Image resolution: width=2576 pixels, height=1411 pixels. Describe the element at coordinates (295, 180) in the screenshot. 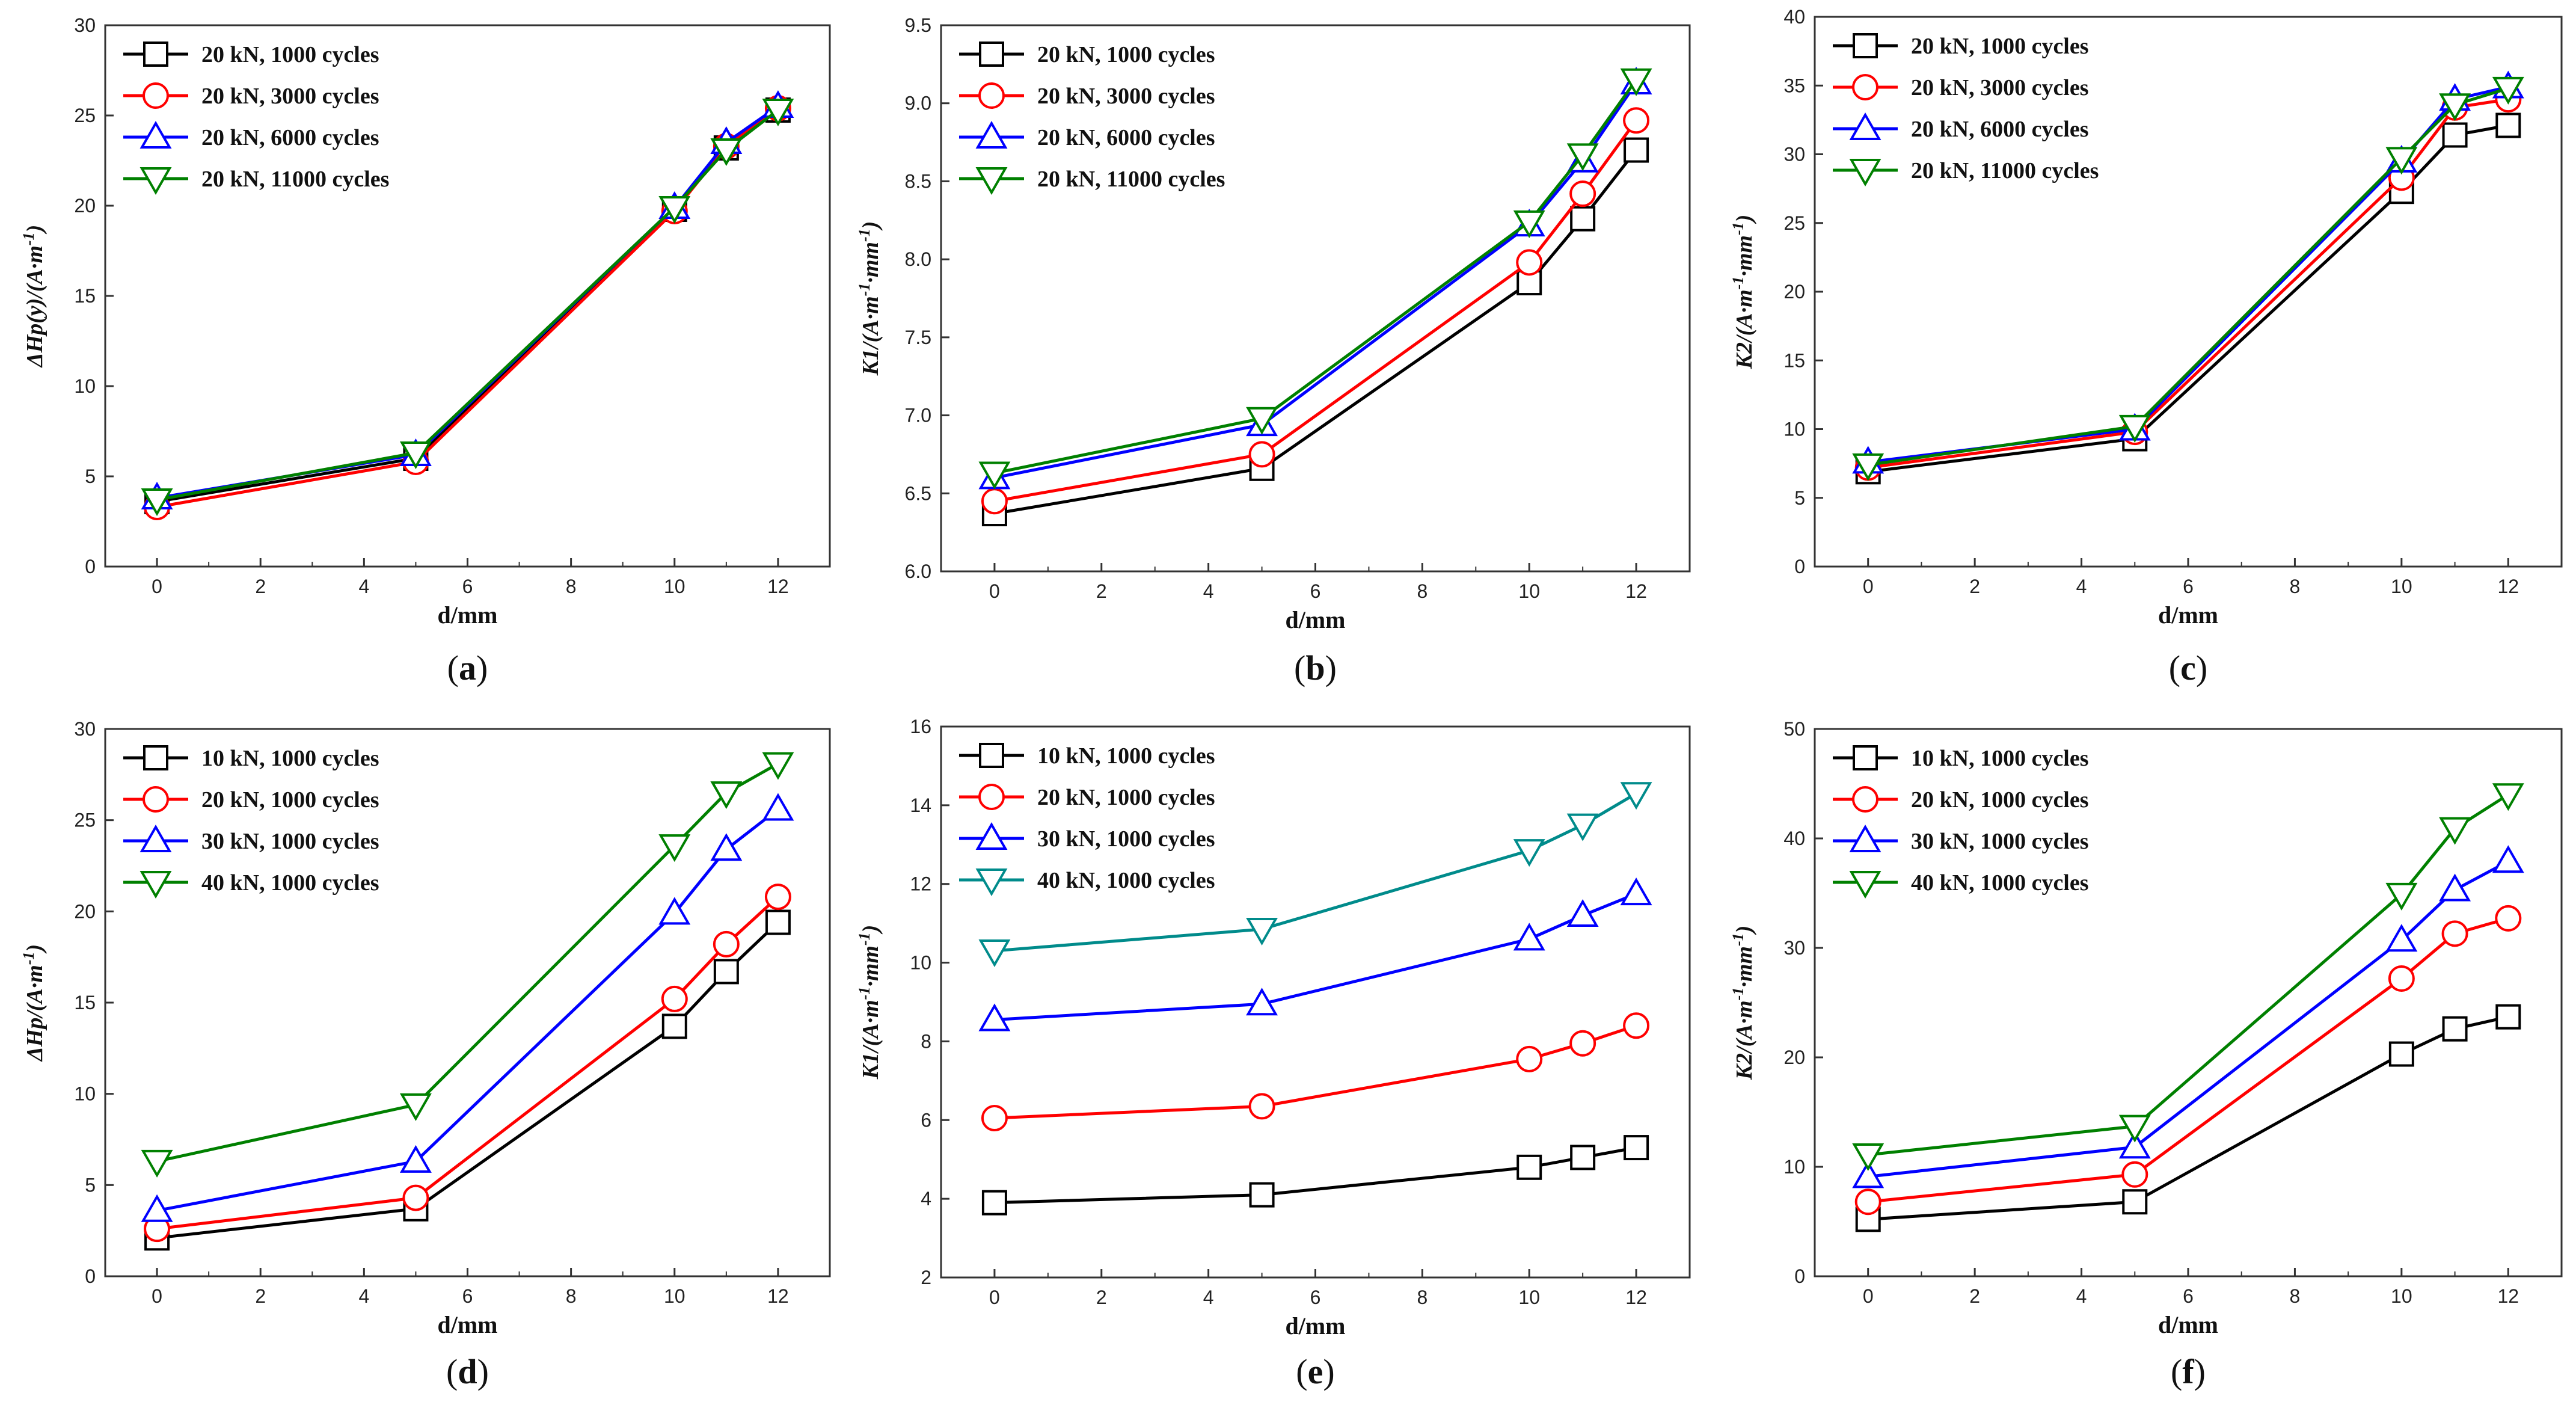

I see `legend-label: 20 kN, 11000 cycles` at that location.